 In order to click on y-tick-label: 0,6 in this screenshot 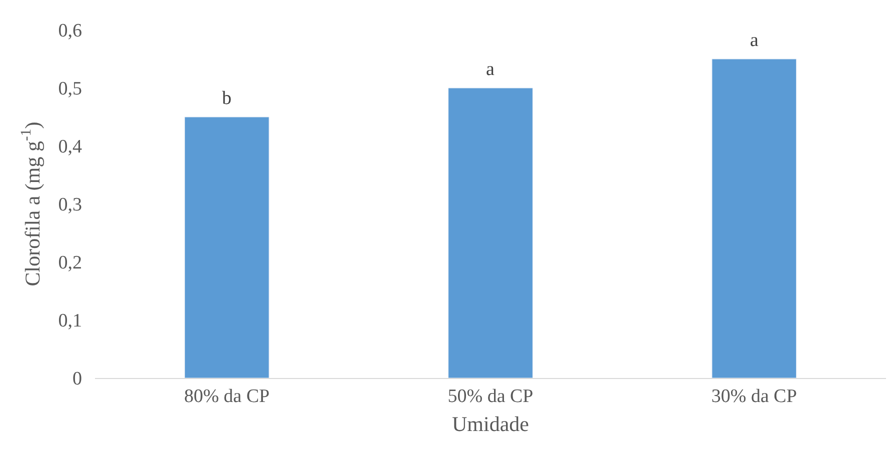, I will do `click(70, 31)`.